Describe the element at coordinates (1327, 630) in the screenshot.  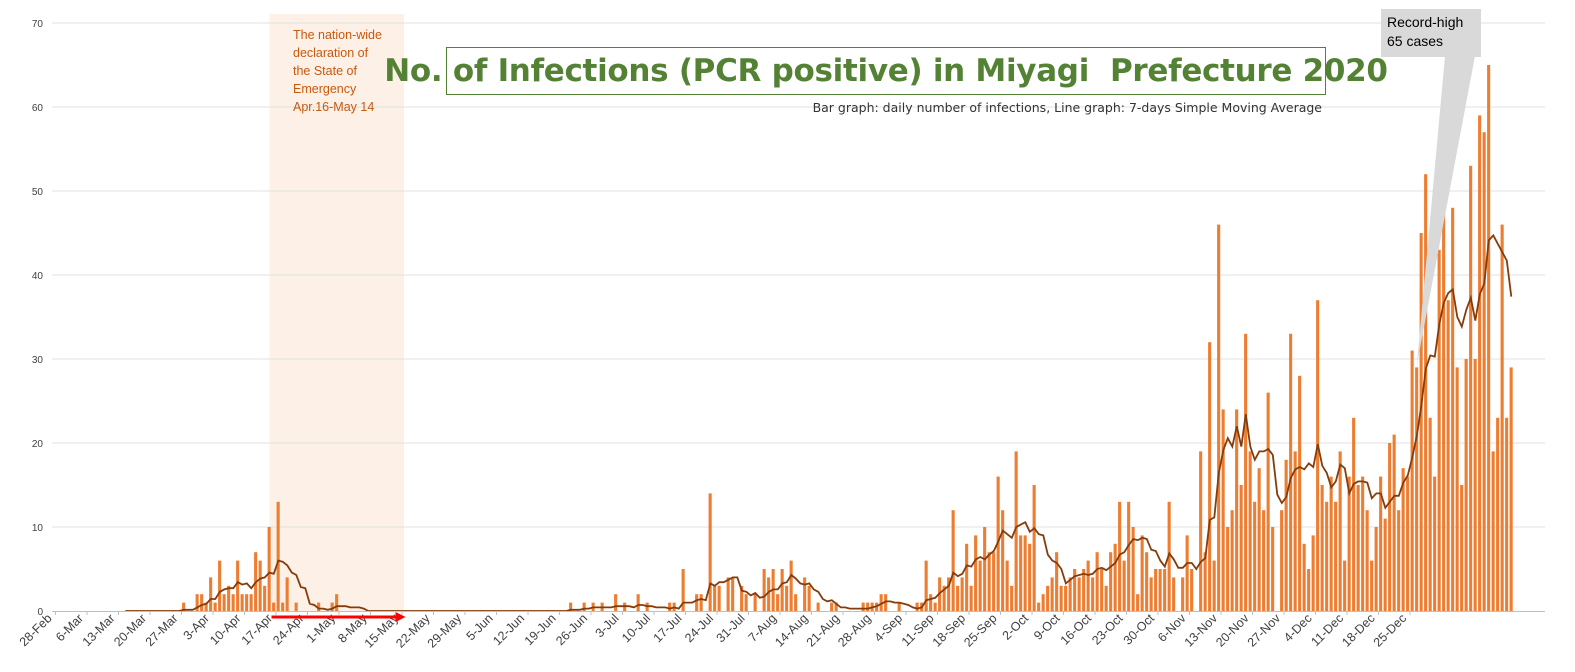
I see `x-tick-label: 11-Dec` at that location.